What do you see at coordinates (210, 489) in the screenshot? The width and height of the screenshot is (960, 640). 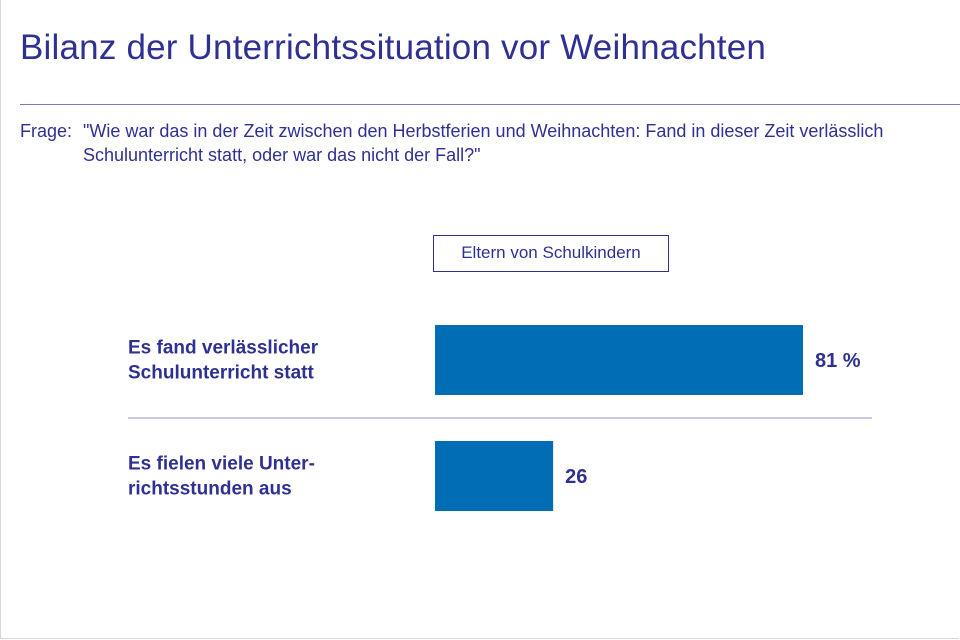 I see `category-label-2-line-2: richtsstunden aus` at bounding box center [210, 489].